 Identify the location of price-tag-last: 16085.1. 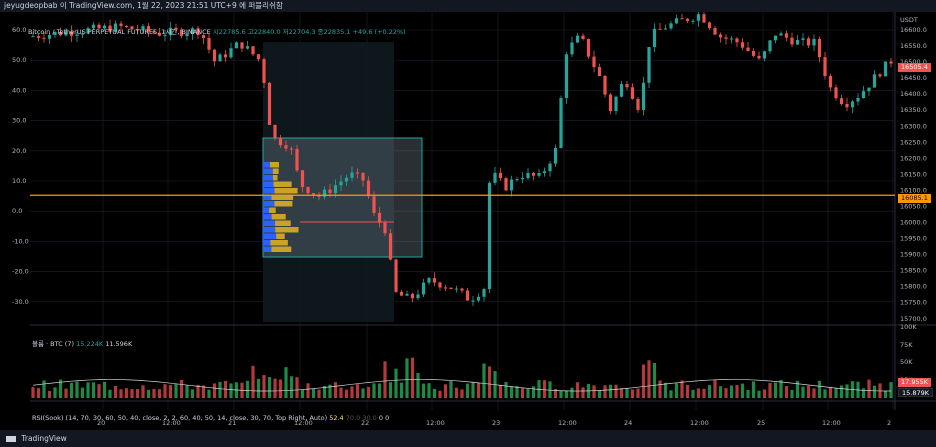
(914, 198).